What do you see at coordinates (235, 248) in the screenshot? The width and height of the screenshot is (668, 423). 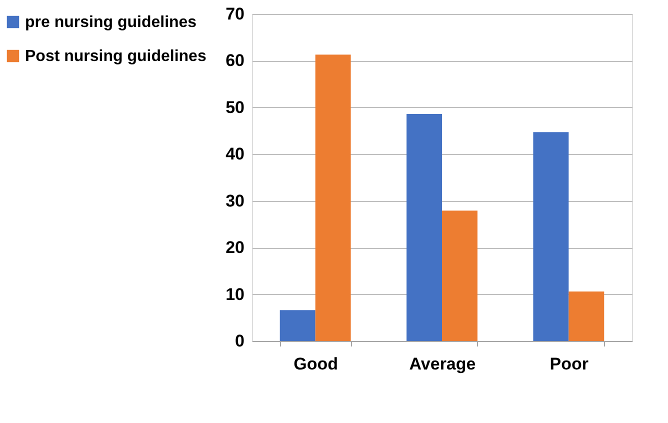 I see `y-tick-label: 20` at bounding box center [235, 248].